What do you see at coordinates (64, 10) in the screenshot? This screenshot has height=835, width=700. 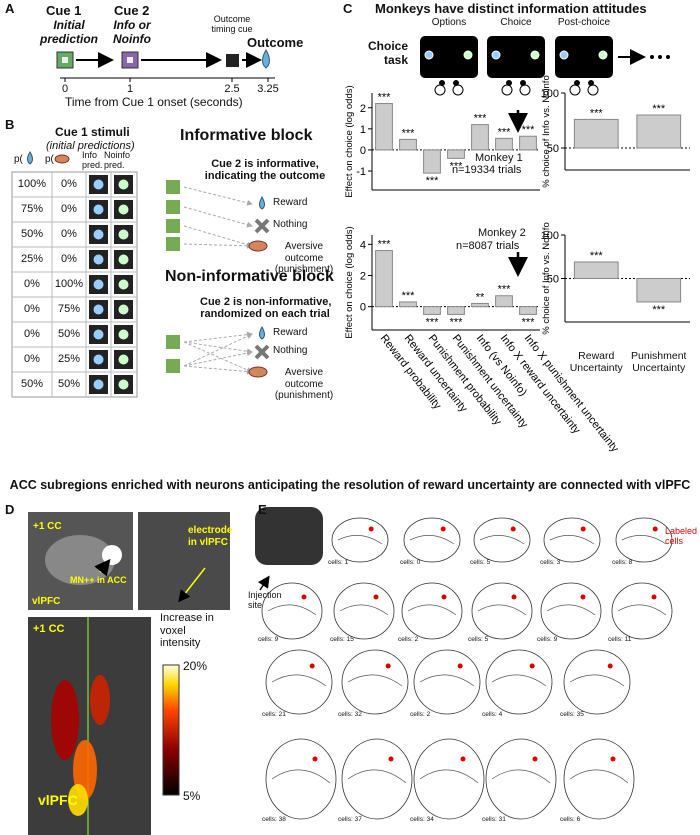 I see `cue-label: Cue 1` at bounding box center [64, 10].